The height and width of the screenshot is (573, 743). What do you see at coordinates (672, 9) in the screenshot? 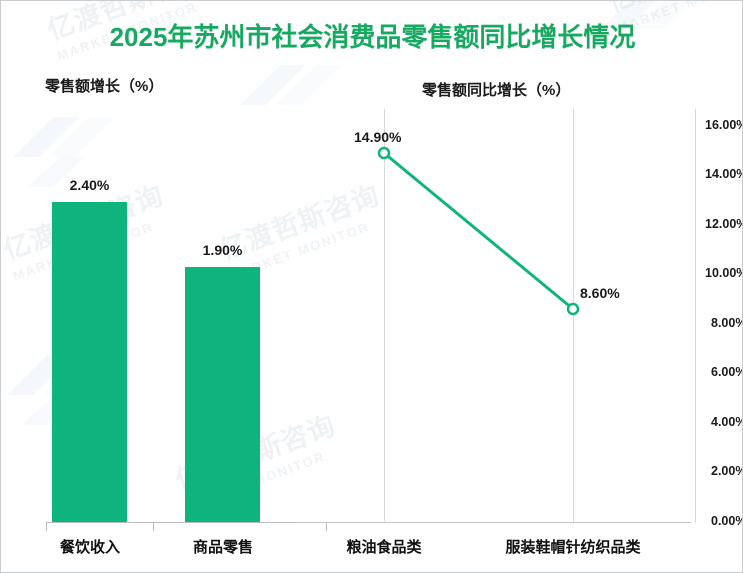
I see `watermark-text-cn: 亿渡哲斯咨询` at bounding box center [672, 9].